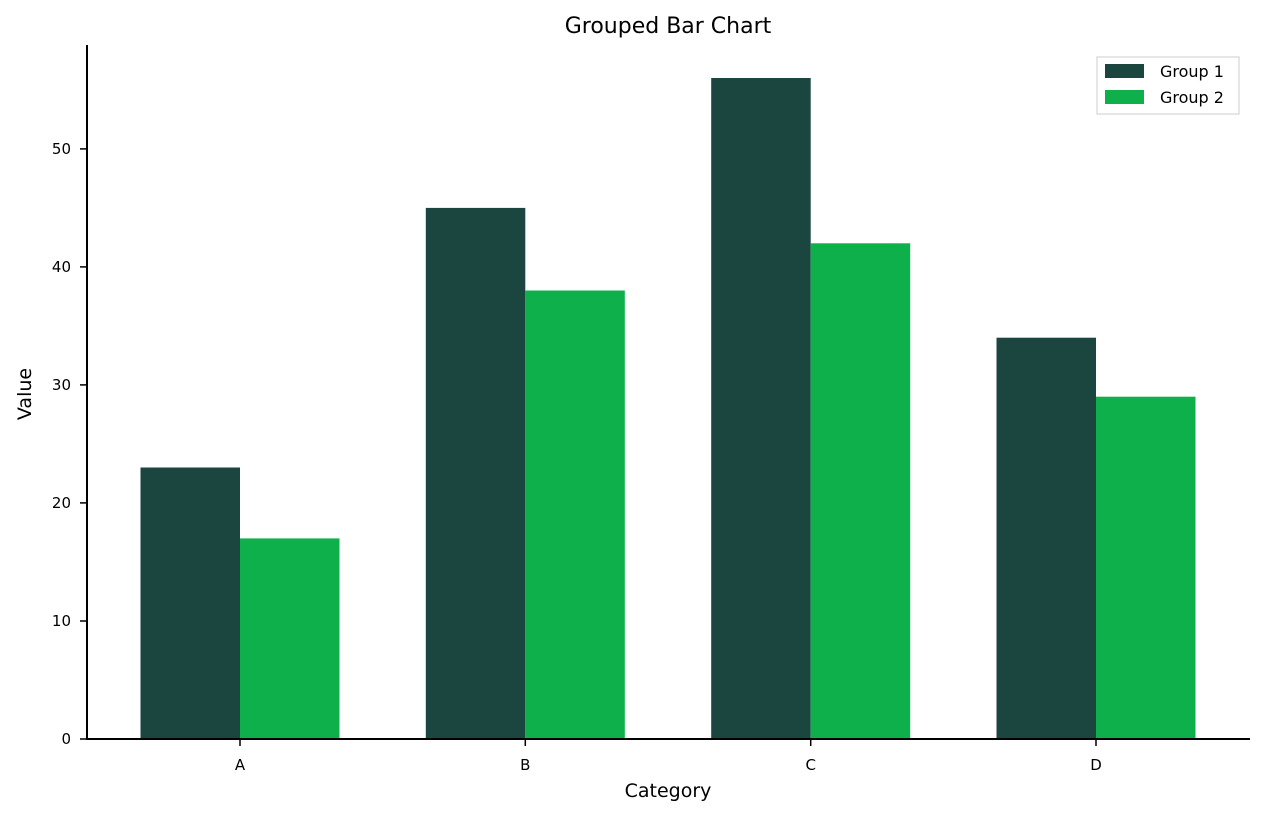 This screenshot has width=1264, height=820. I want to click on bar-group-1-a, so click(190, 603).